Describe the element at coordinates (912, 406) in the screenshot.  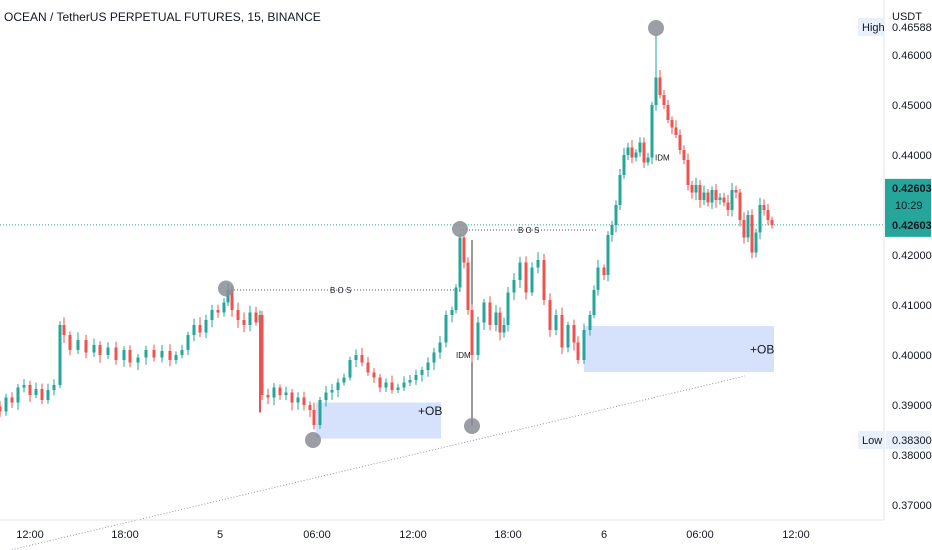
I see `y-tick-label: 0.39000` at that location.